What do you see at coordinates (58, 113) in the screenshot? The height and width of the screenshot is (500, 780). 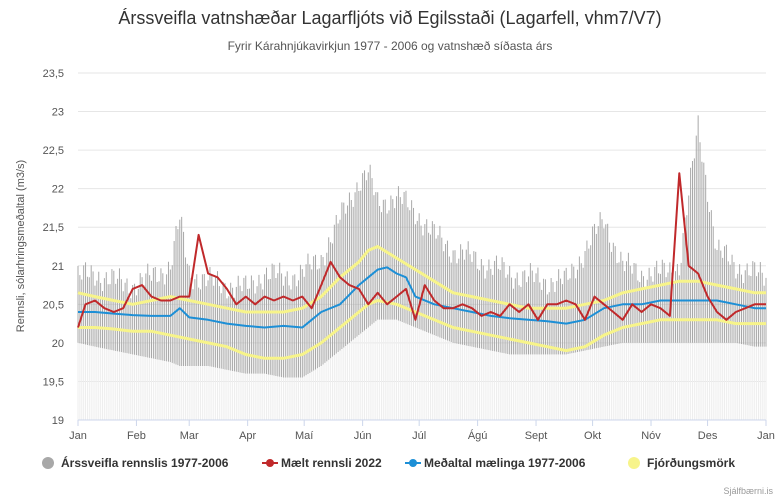 I see `y-tick-label: 23` at bounding box center [58, 113].